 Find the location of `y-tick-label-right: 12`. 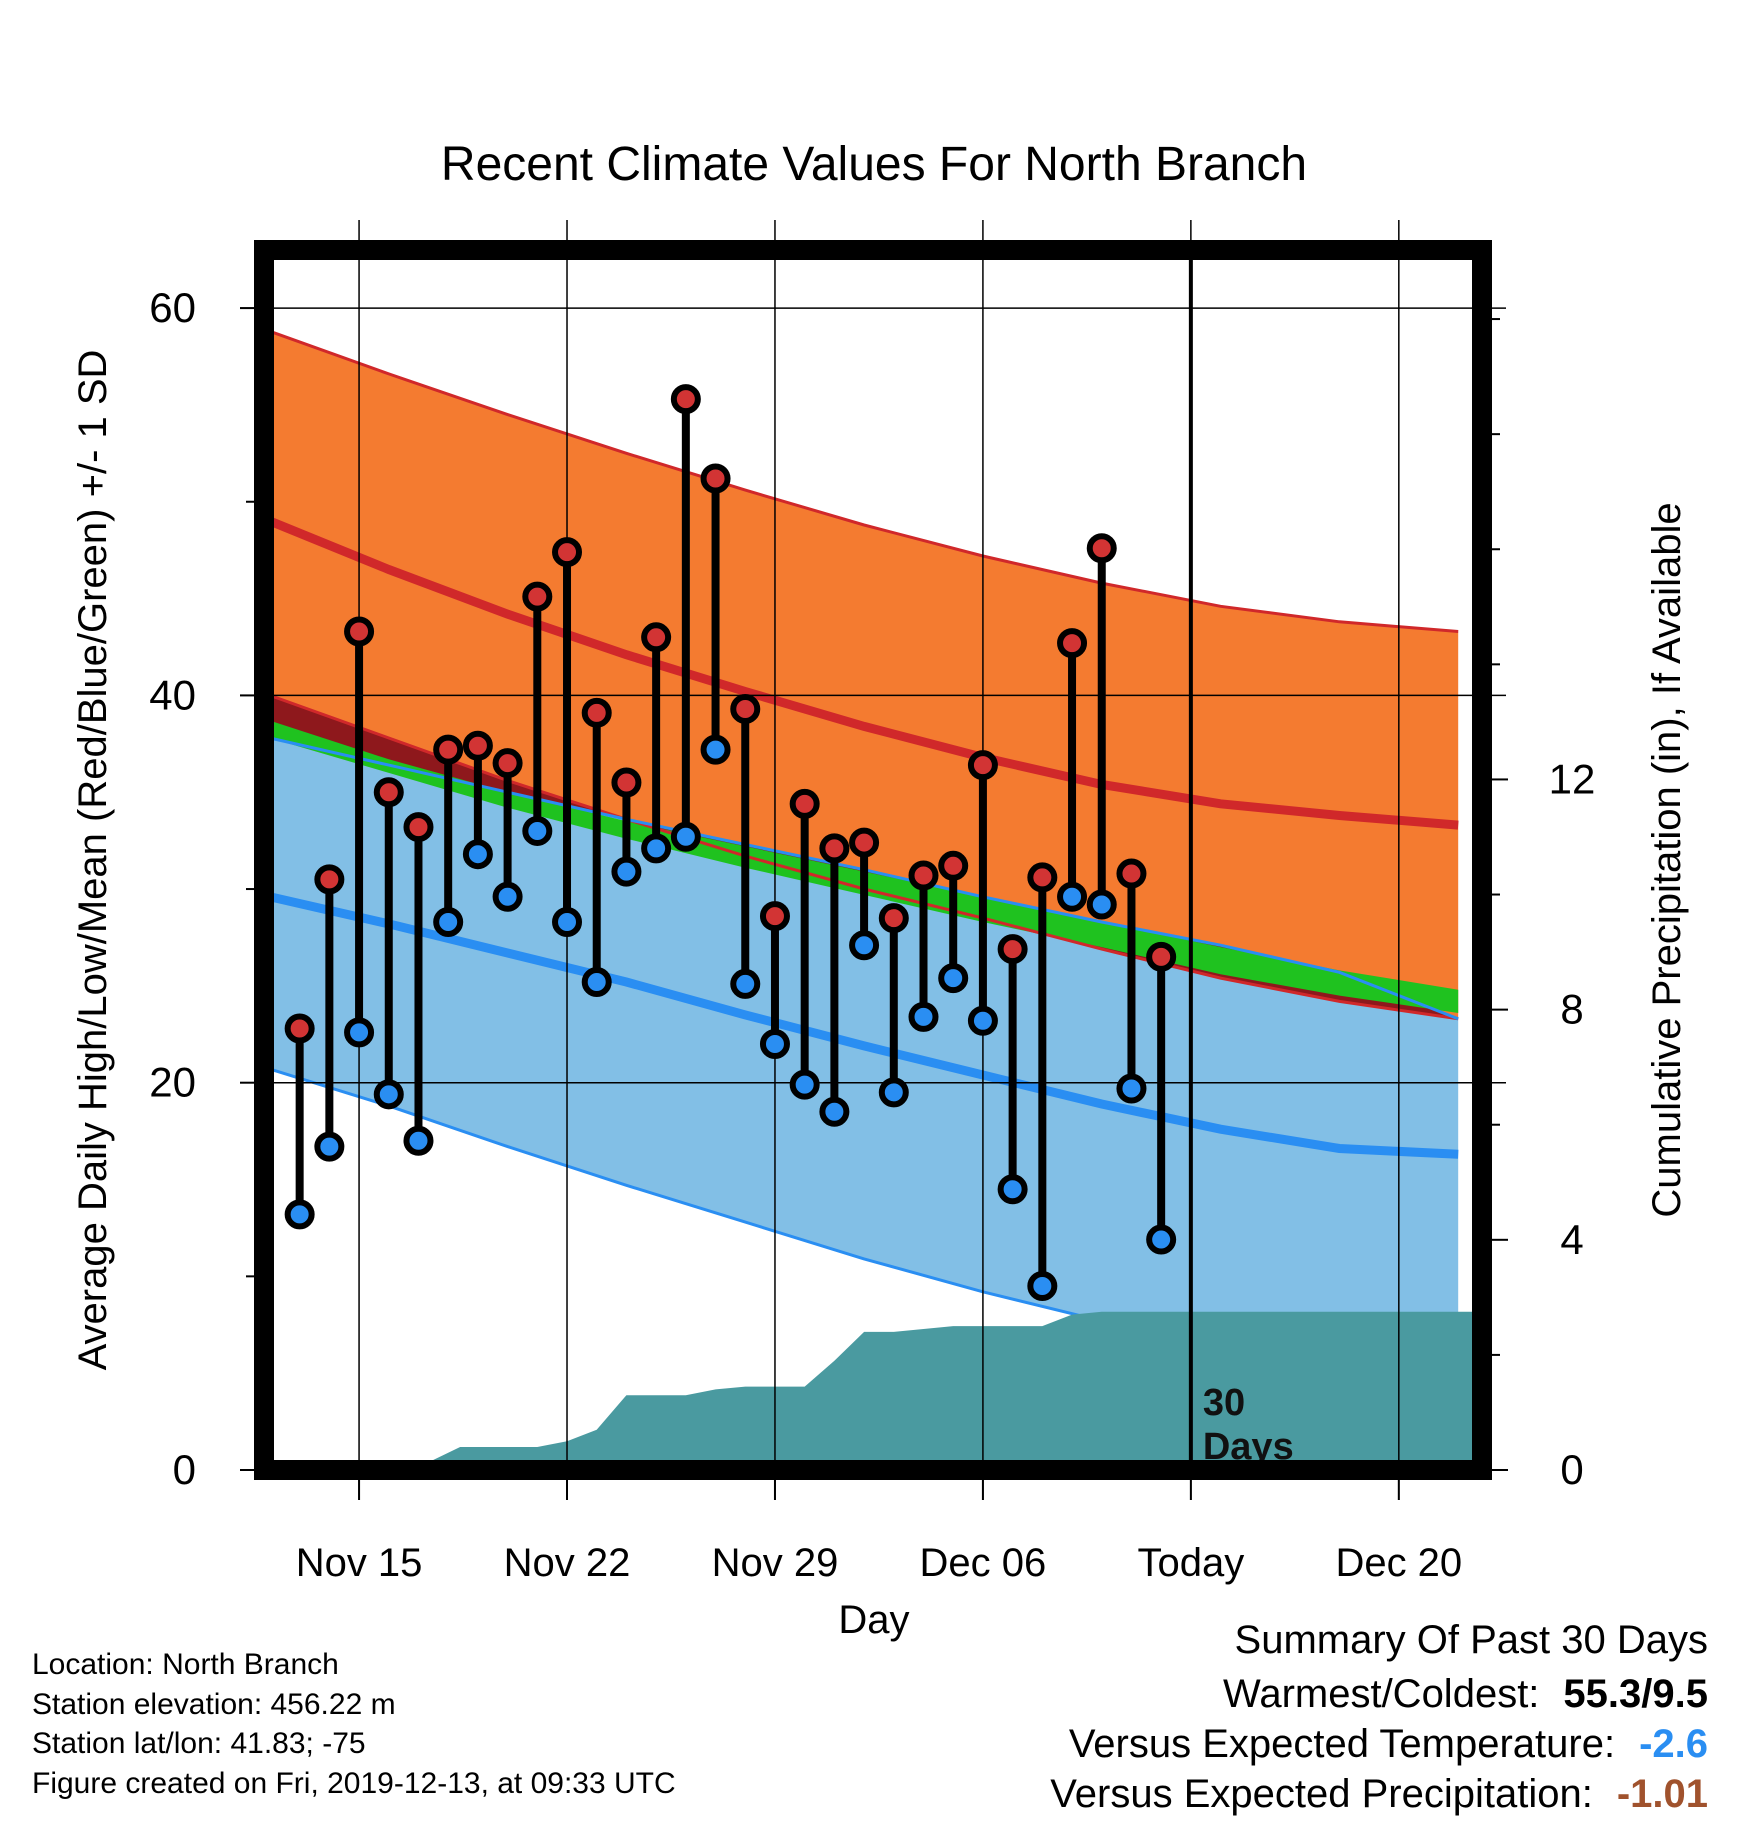

y-tick-label-right: 12 is located at coordinates (1572, 778).